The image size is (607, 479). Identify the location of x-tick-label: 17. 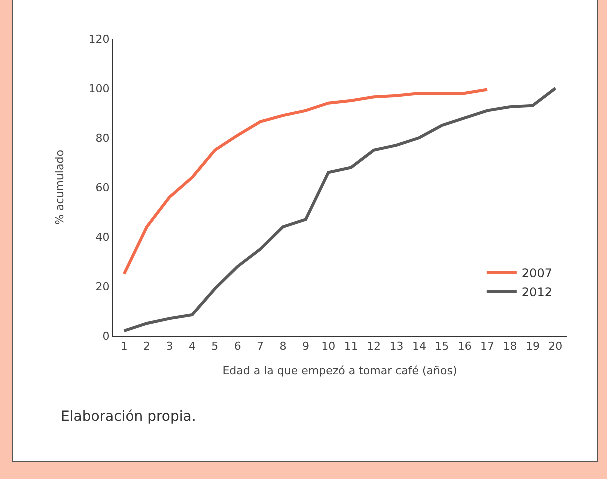
(487, 347).